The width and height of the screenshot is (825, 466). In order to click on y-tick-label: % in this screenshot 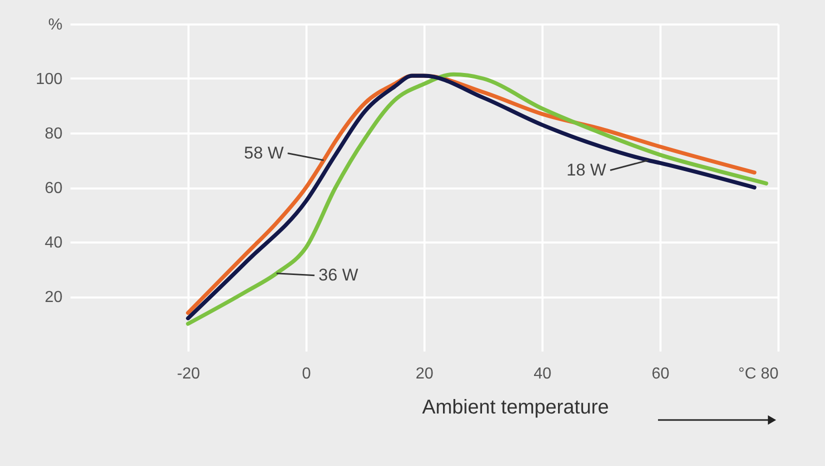, I will do `click(55, 25)`.